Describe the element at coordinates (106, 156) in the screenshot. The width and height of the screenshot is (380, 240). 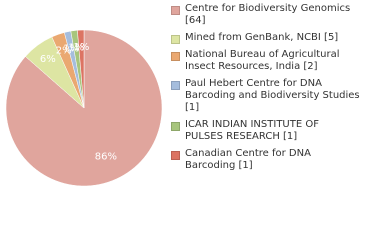
I see `slice-label: 86%` at that location.